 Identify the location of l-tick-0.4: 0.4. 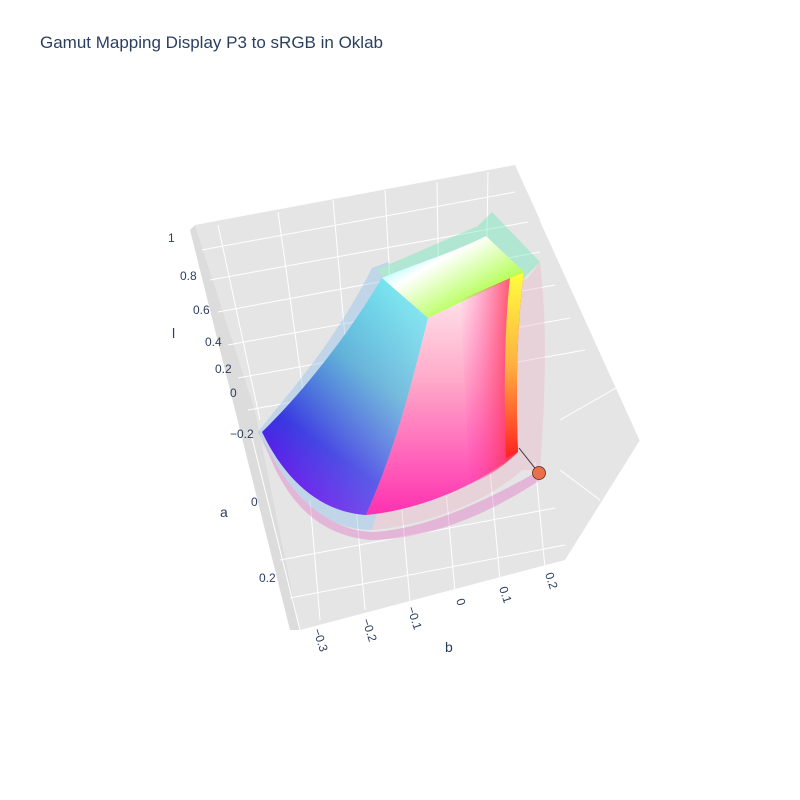
(213, 342).